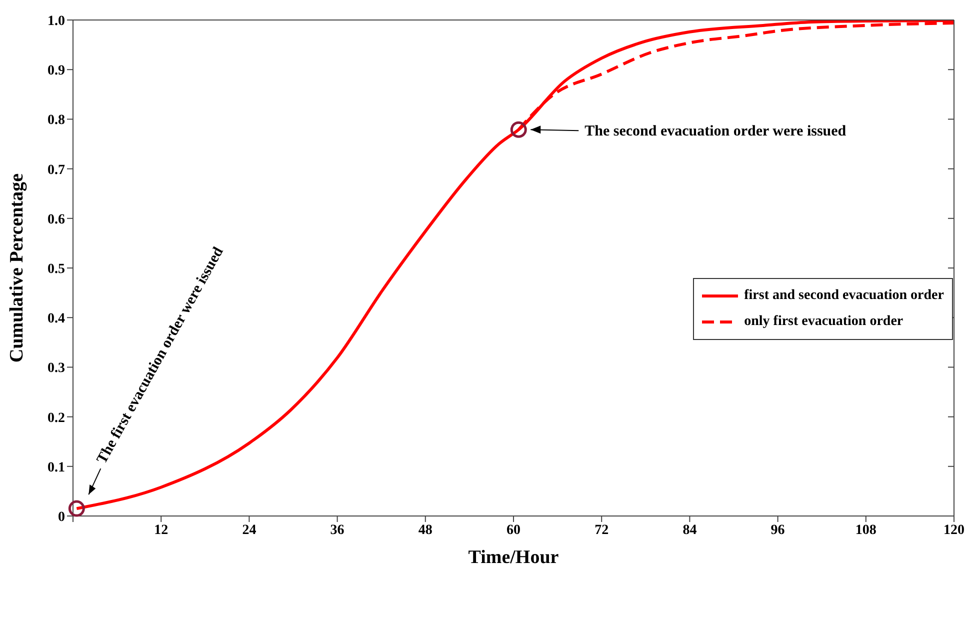 The width and height of the screenshot is (973, 641). I want to click on x-tick-label: 12, so click(161, 530).